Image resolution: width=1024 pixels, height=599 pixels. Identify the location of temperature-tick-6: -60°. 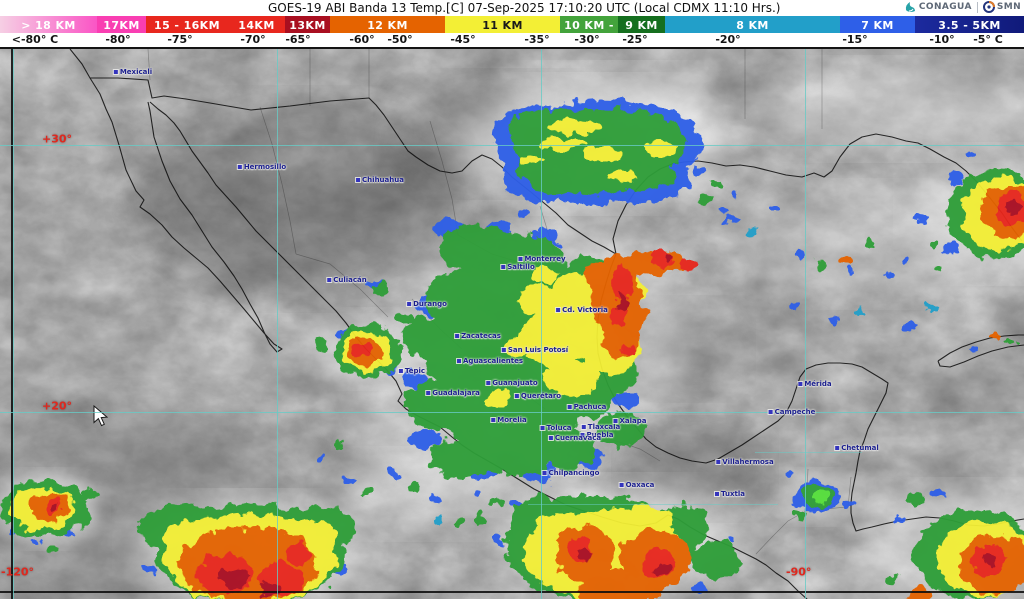
(362, 39).